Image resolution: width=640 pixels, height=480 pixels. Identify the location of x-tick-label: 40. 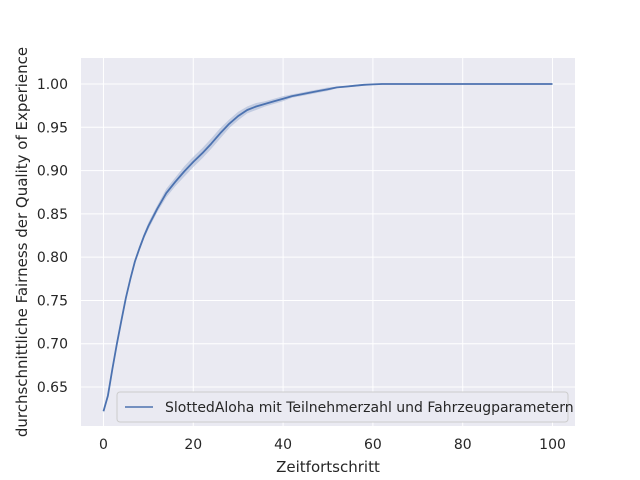
(283, 445).